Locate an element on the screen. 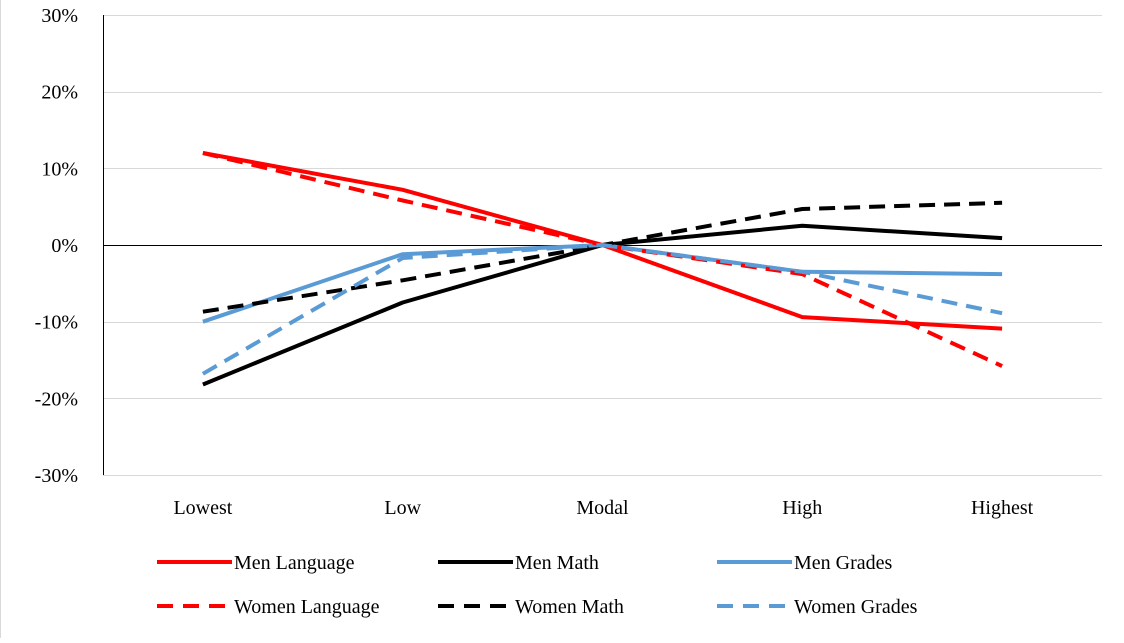  y-tick-label: 30% is located at coordinates (59, 16).